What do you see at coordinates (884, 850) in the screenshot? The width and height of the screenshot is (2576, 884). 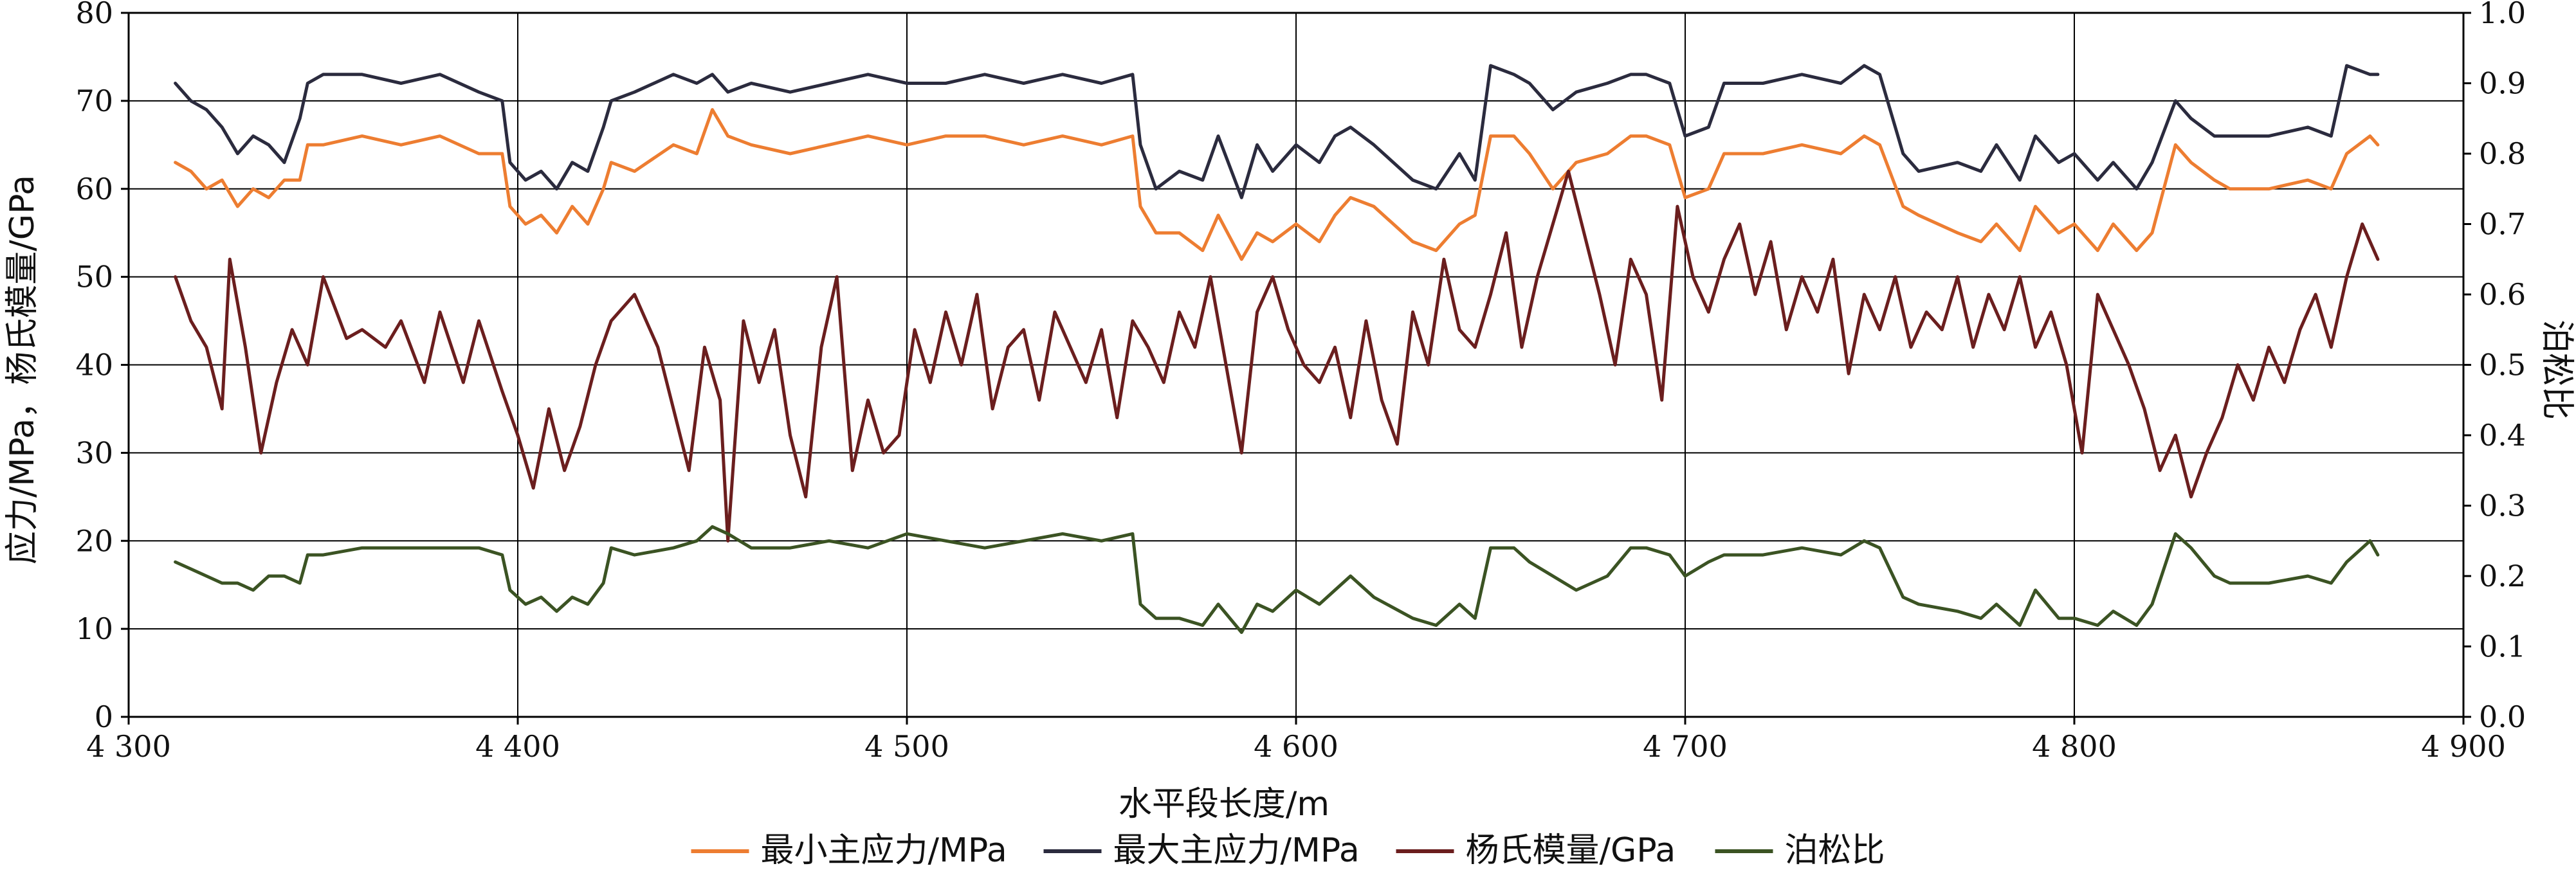 I see `legend-label-0: 最小主应力/MPa` at bounding box center [884, 850].